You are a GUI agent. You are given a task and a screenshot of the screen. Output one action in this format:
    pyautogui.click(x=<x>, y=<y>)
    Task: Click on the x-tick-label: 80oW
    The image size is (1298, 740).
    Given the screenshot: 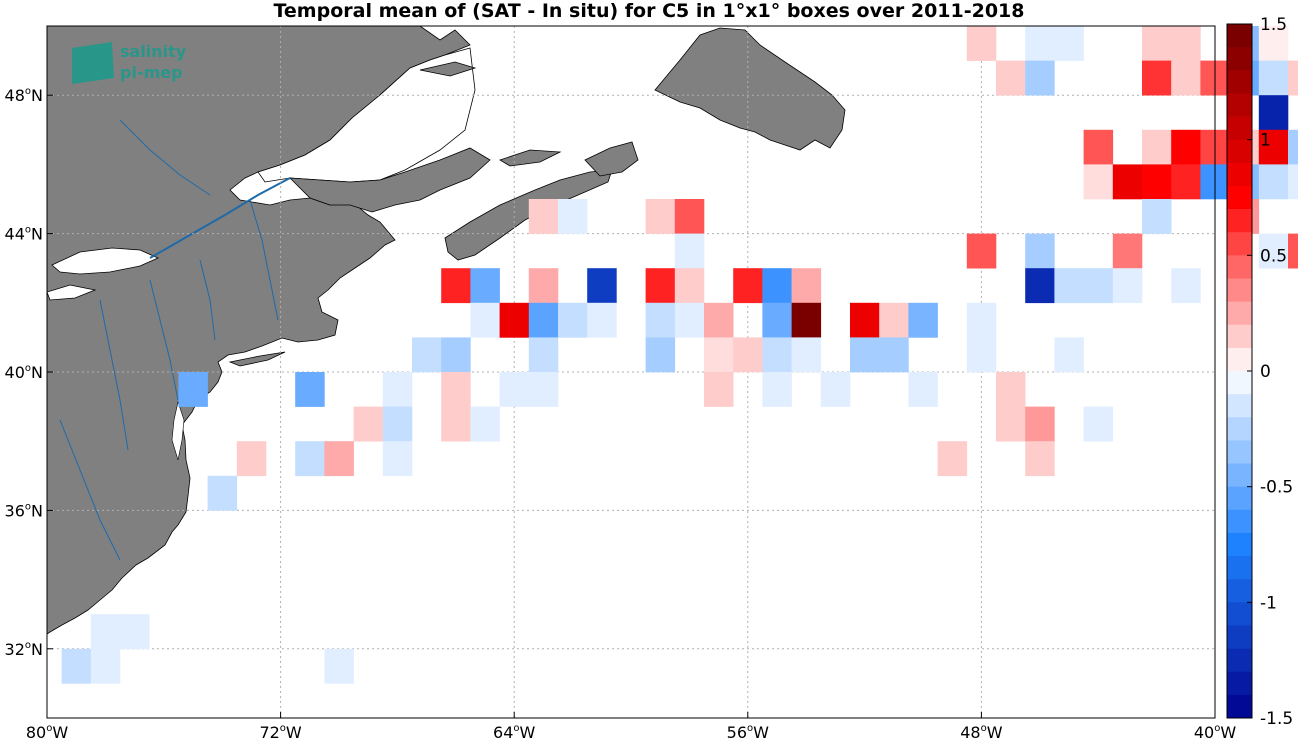 What is the action you would take?
    pyautogui.click(x=47, y=731)
    